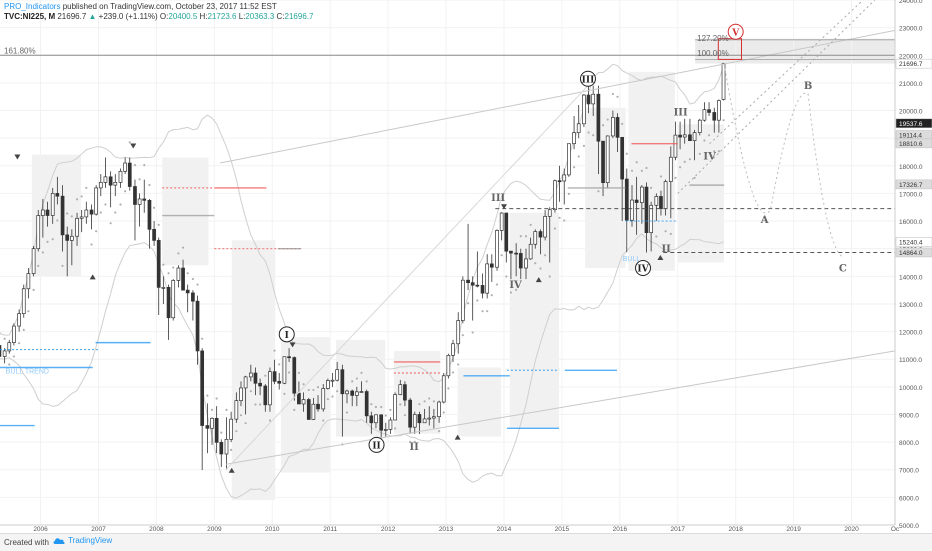 The image size is (932, 551). I want to click on wave-label: V, so click(735, 33).